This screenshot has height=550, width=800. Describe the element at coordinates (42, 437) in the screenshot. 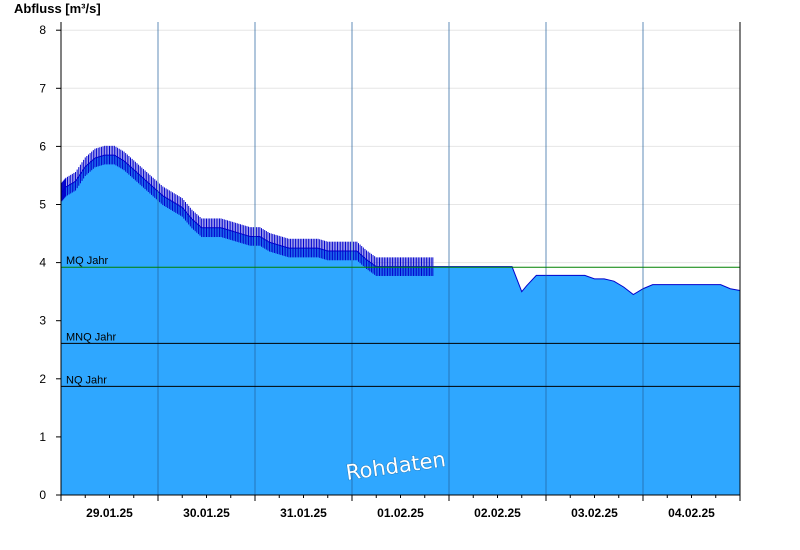

I see `y-tick-label: 1` at that location.